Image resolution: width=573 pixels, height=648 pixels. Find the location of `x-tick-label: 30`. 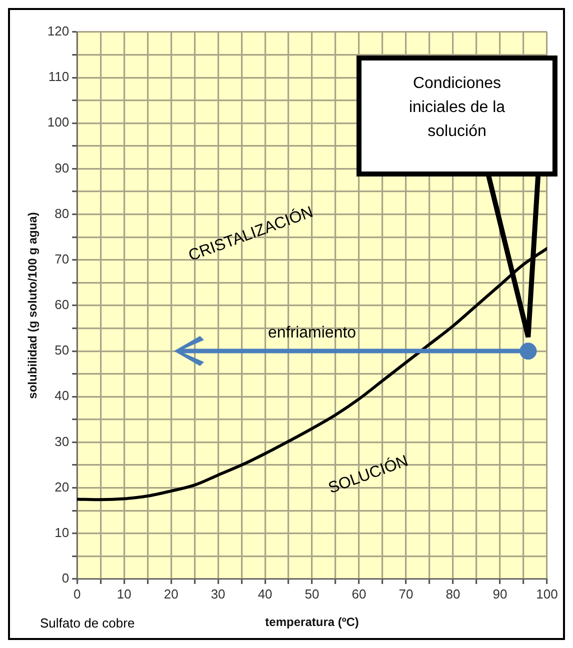

x-tick-label: 30 is located at coordinates (218, 594).